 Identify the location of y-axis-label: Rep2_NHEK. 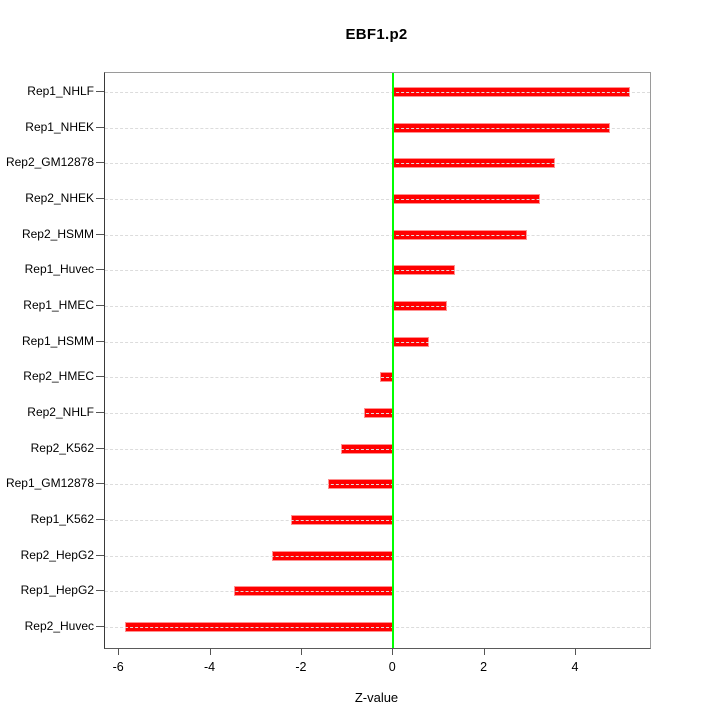
(59, 197).